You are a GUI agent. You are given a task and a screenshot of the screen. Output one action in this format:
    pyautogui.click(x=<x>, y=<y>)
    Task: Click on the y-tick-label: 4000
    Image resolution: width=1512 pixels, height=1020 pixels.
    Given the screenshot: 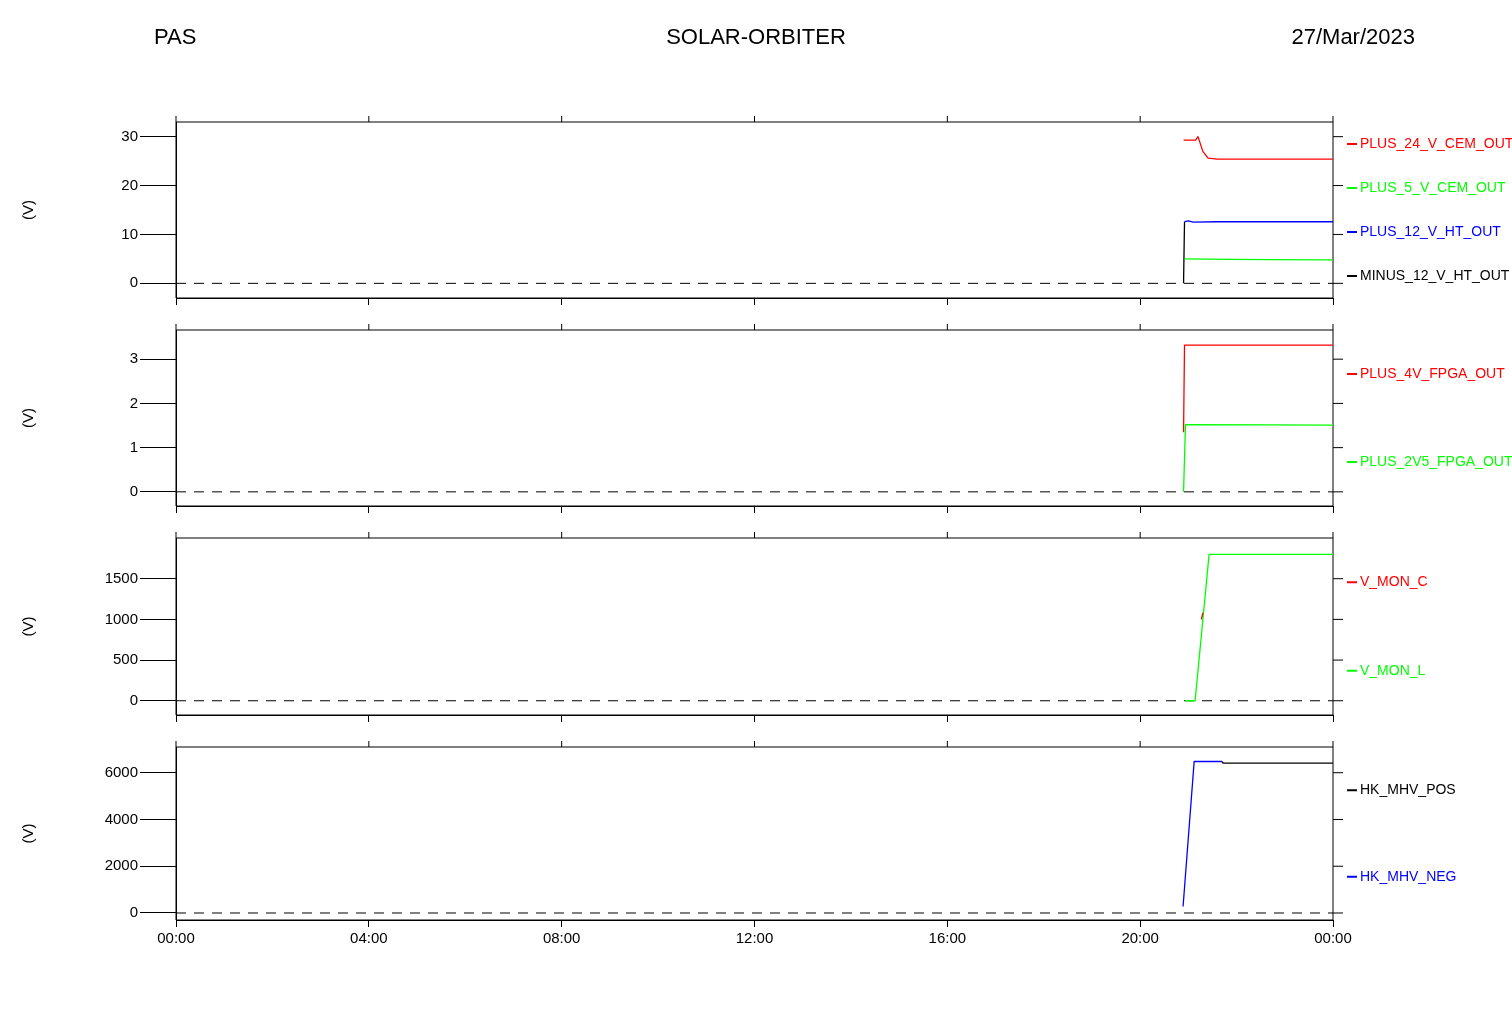 What is the action you would take?
    pyautogui.click(x=121, y=818)
    